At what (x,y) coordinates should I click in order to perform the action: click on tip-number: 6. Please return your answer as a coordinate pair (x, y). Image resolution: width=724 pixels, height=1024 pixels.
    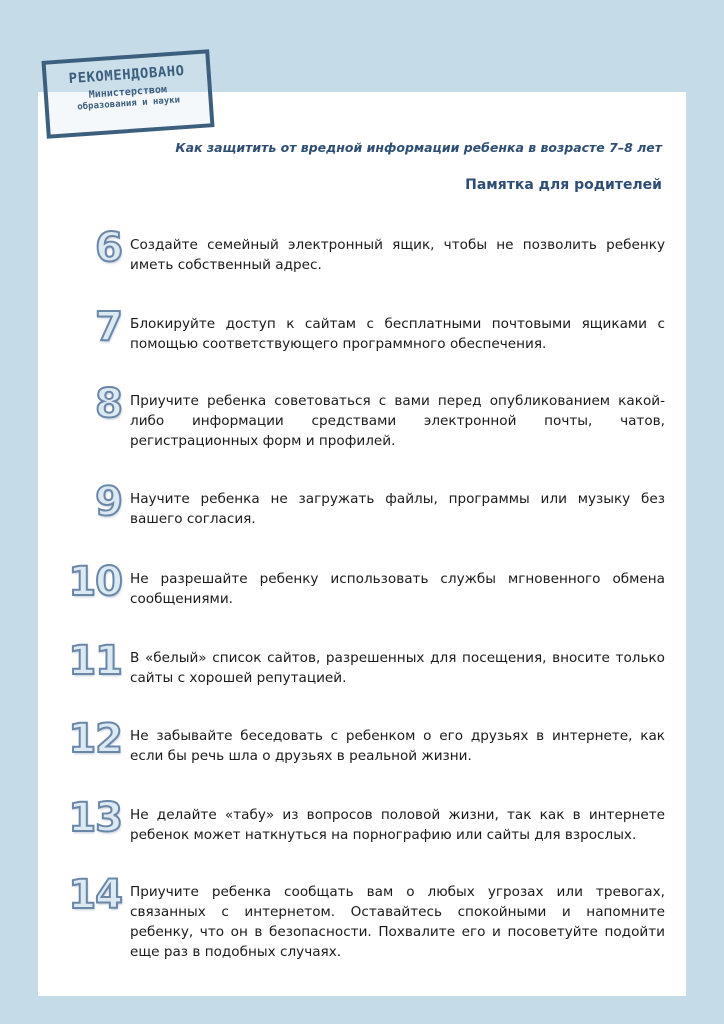
    Looking at the image, I should click on (109, 248).